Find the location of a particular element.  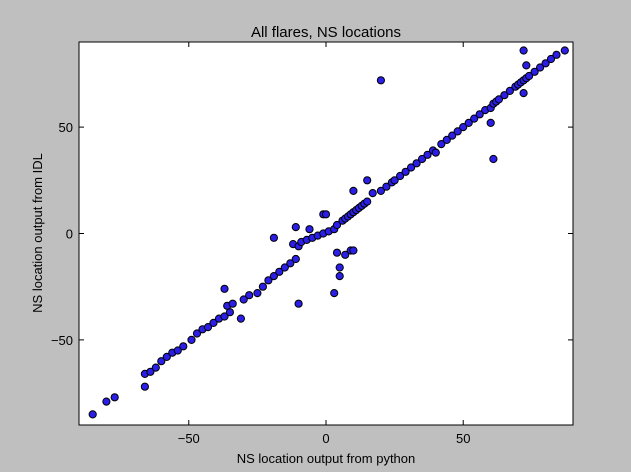

x-tick-label: −50 is located at coordinates (189, 438).